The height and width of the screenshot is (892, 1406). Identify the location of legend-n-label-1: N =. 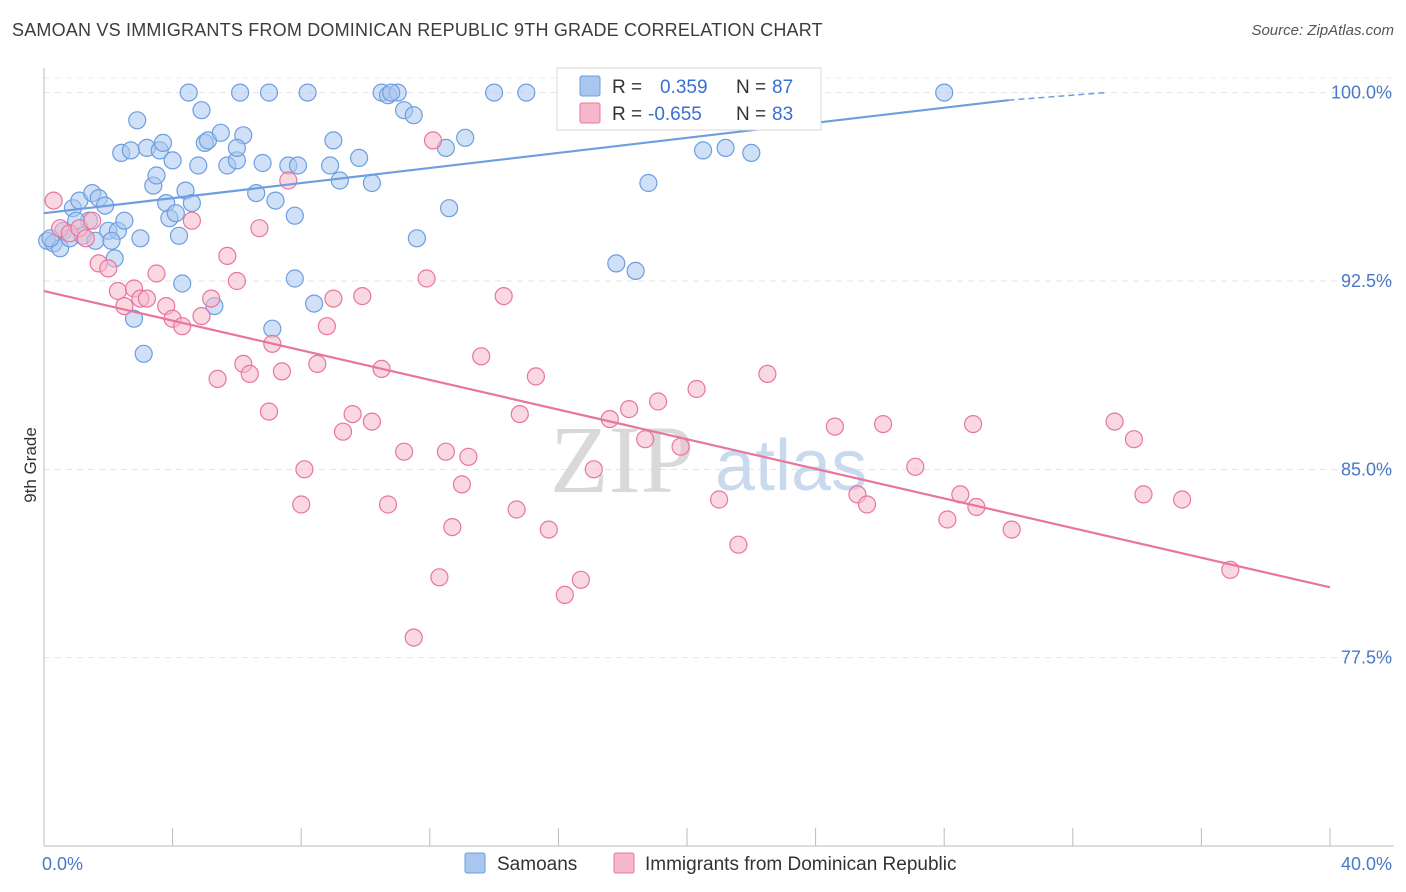
(751, 87).